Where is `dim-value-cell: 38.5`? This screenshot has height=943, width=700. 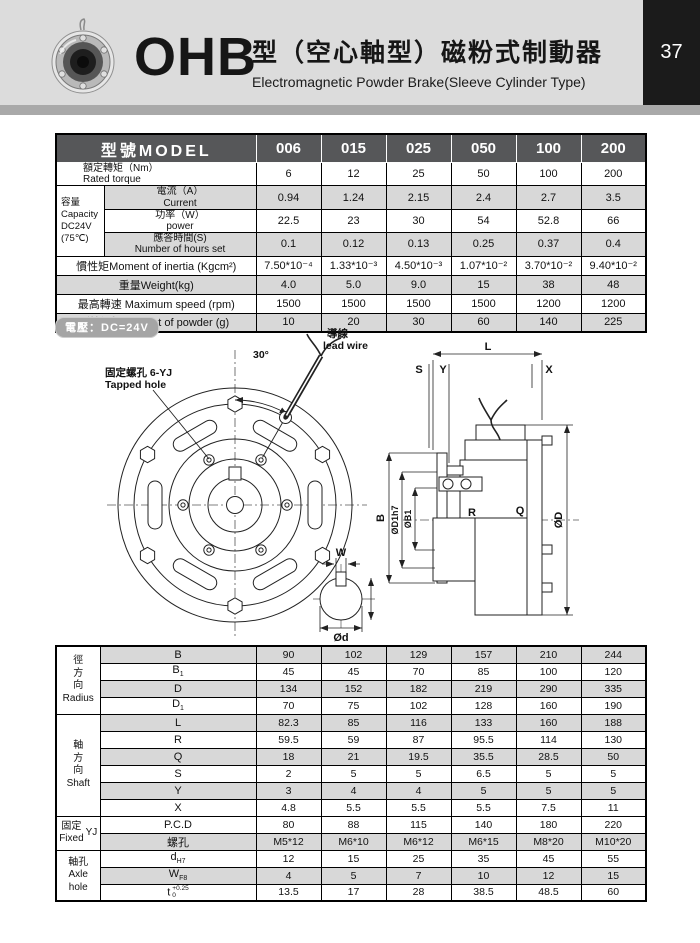
dim-value-cell: 38.5 is located at coordinates (483, 892).